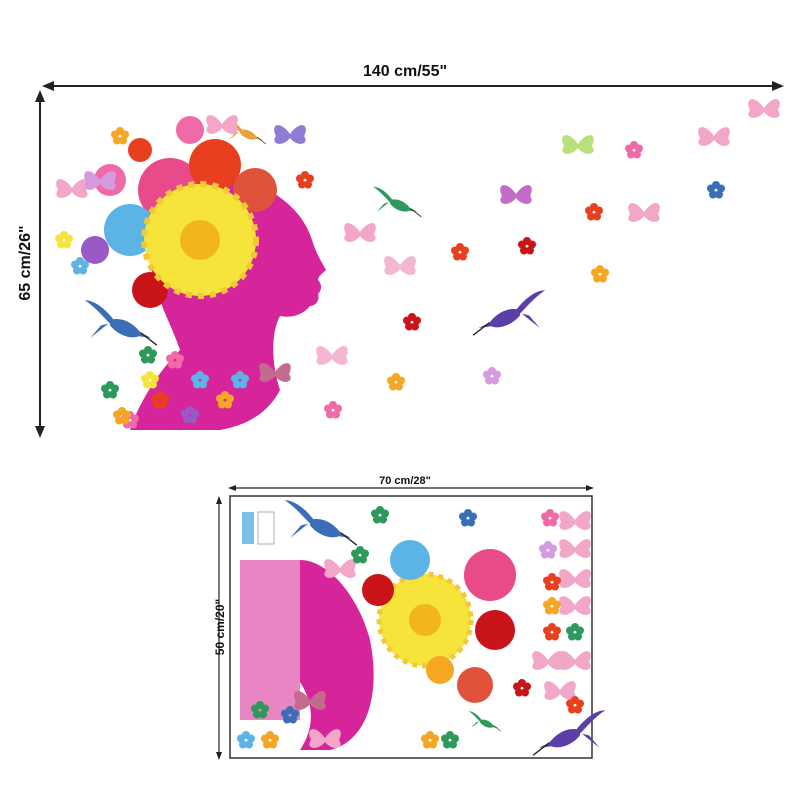 This screenshot has width=800, height=800. Describe the element at coordinates (220, 627) in the screenshot. I see `sheet-height-label: 50 cm/20"` at that location.